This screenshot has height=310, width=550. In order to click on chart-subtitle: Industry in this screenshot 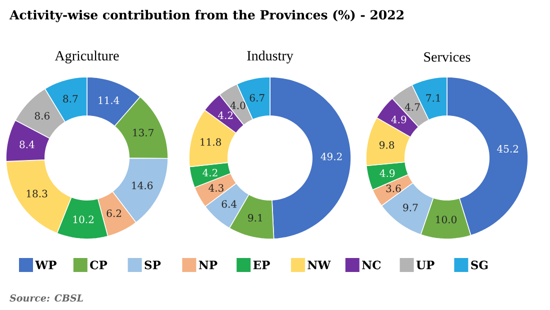, I will do `click(270, 57)`.